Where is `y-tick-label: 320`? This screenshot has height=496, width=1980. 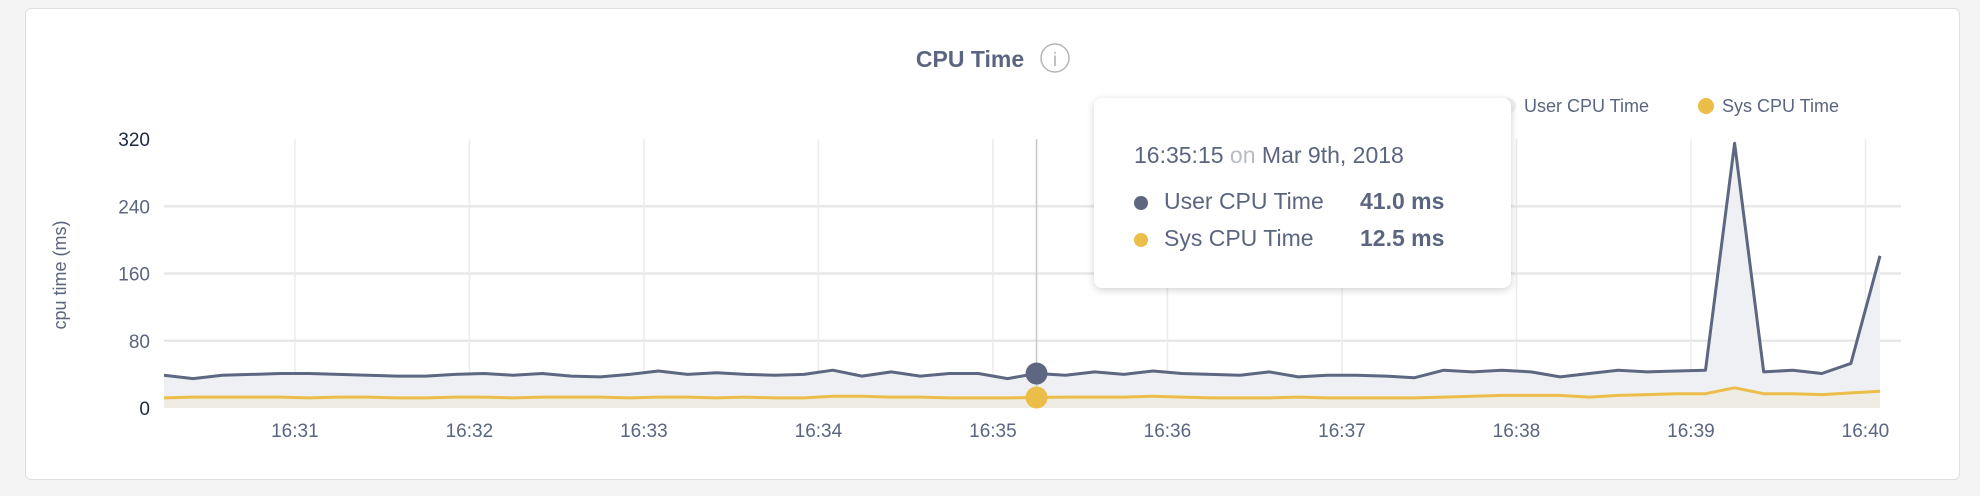
y-tick-label: 320 is located at coordinates (134, 140).